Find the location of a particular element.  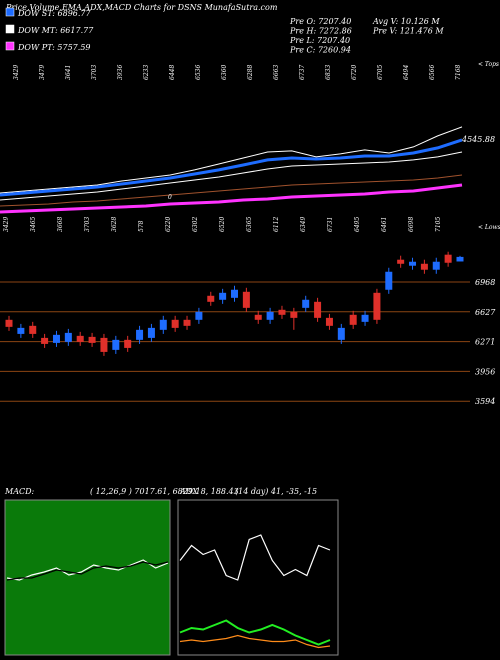

low-label: 6220 is located at coordinates (168, 224).